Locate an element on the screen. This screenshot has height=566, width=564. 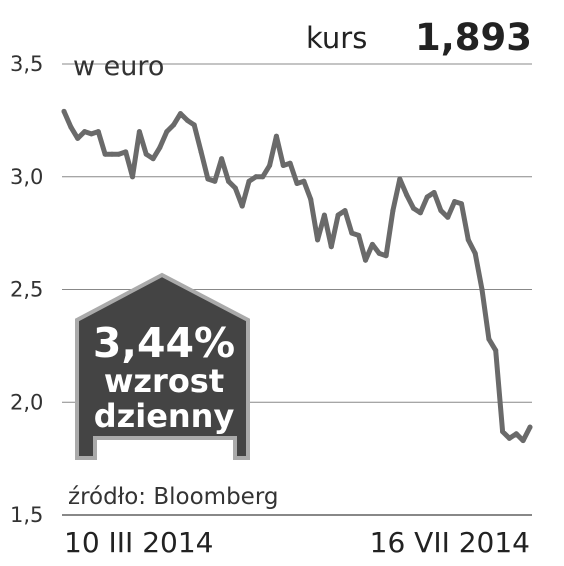
y-tick-label: 3,0 is located at coordinates (26, 177).